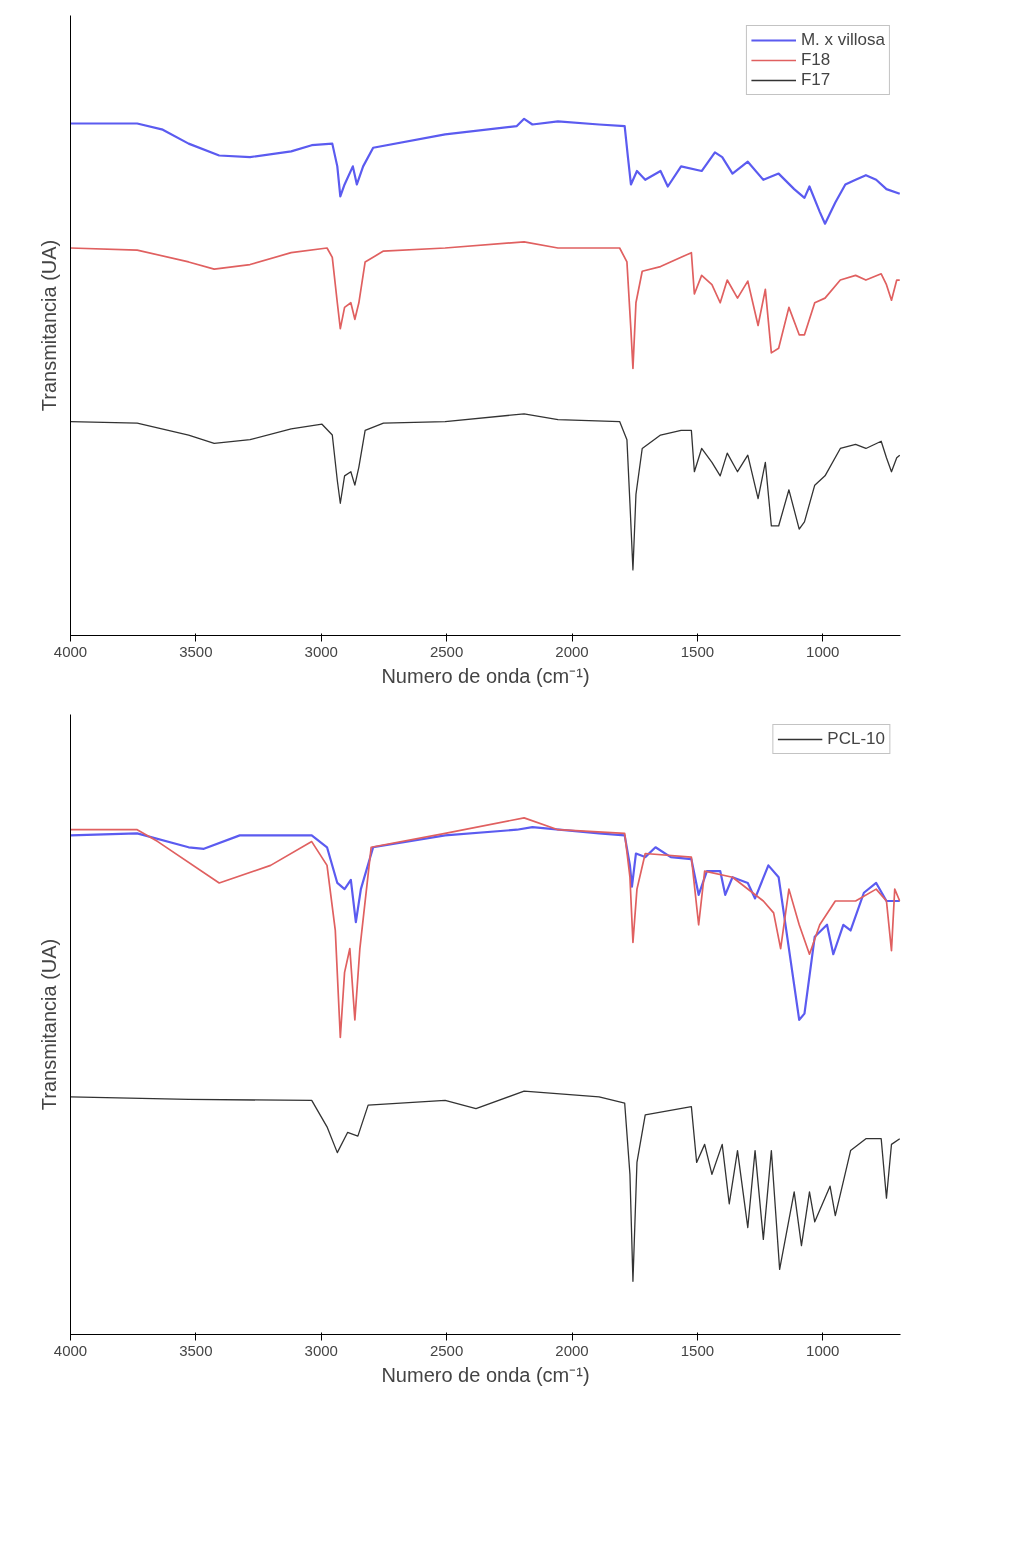 The width and height of the screenshot is (1014, 1563). Describe the element at coordinates (815, 80) in the screenshot. I see `legend-label: F17` at that location.